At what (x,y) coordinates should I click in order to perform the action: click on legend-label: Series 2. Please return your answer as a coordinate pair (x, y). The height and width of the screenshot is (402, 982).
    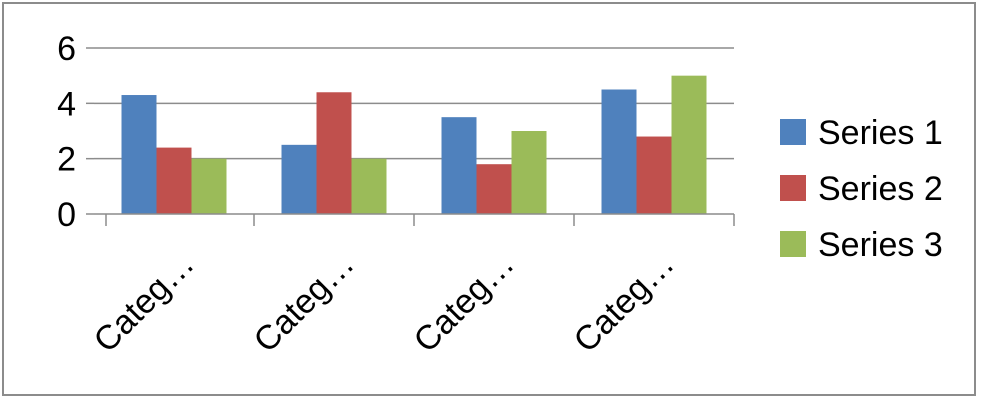
    Looking at the image, I should click on (880, 189).